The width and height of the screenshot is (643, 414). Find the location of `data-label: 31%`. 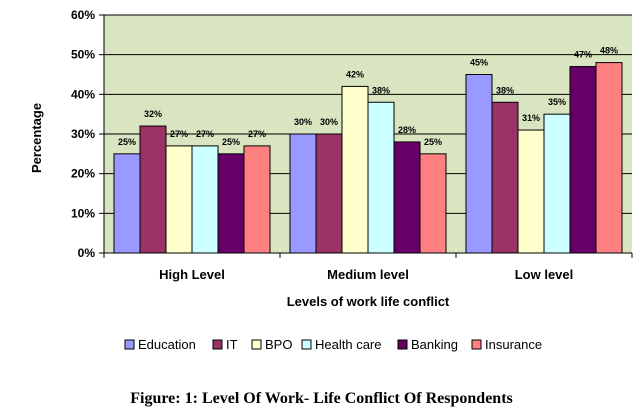

data-label: 31% is located at coordinates (531, 118).